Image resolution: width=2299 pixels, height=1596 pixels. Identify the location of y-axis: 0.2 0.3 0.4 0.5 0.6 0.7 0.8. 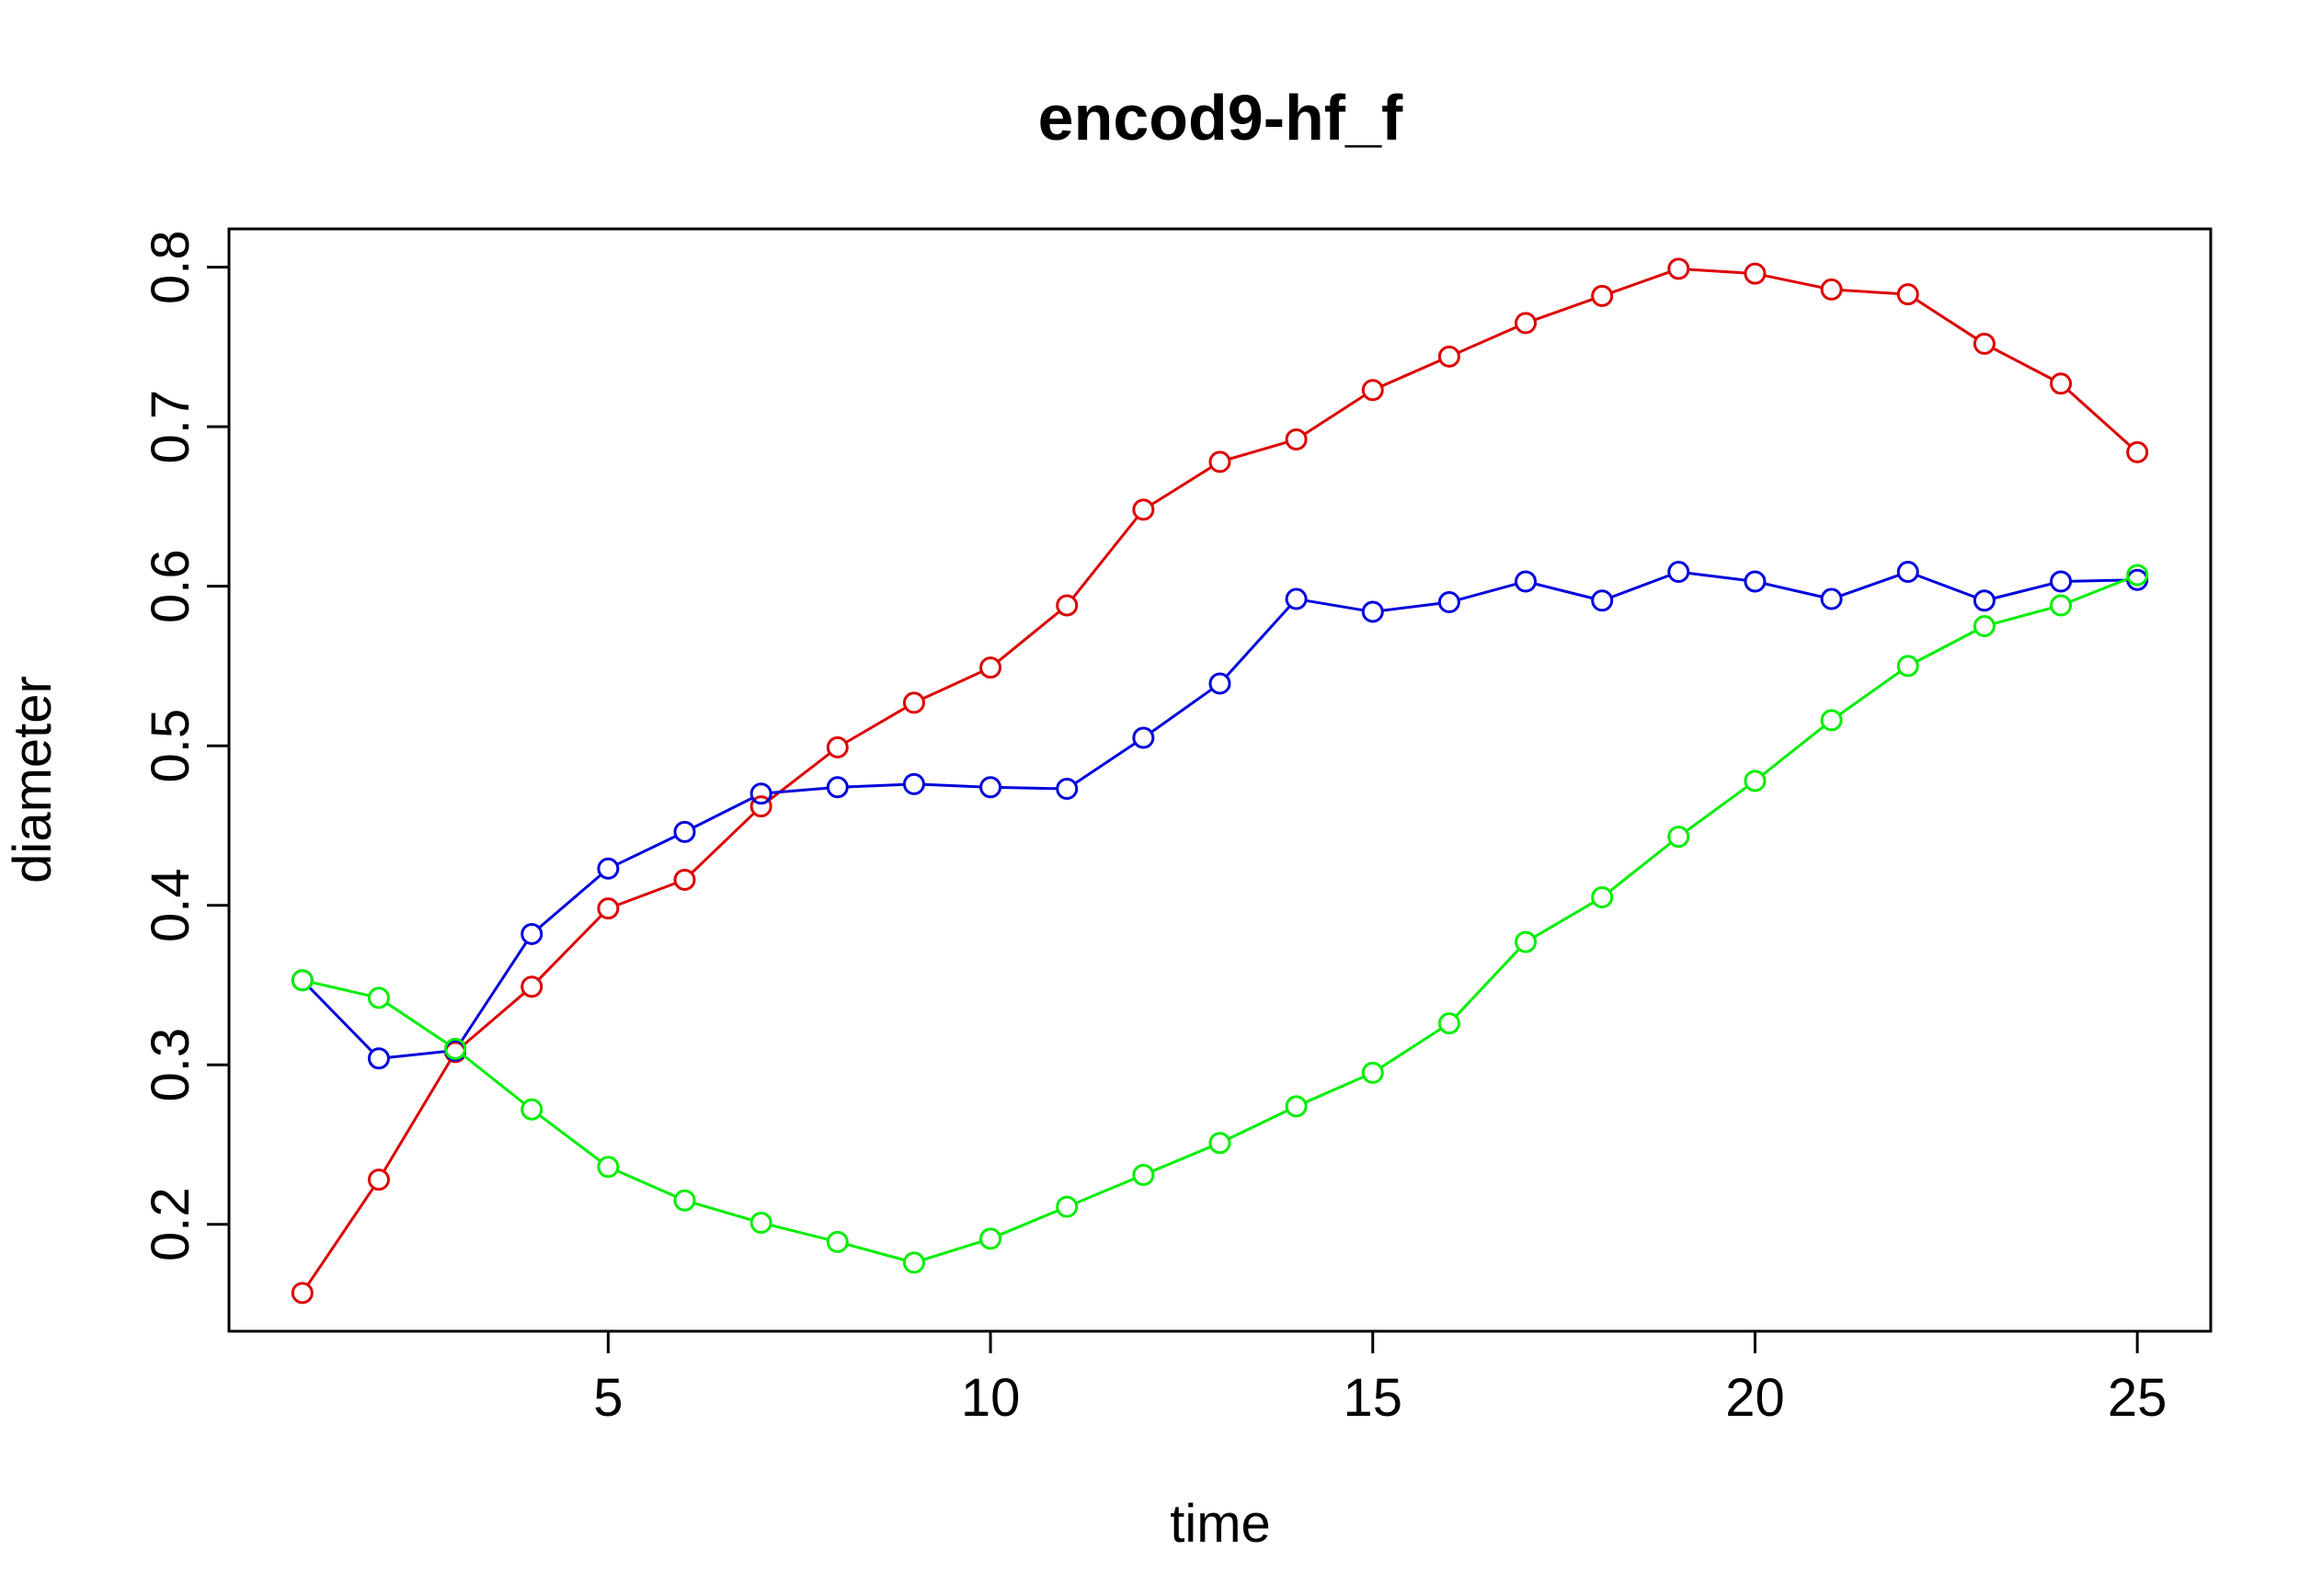
(186, 745).